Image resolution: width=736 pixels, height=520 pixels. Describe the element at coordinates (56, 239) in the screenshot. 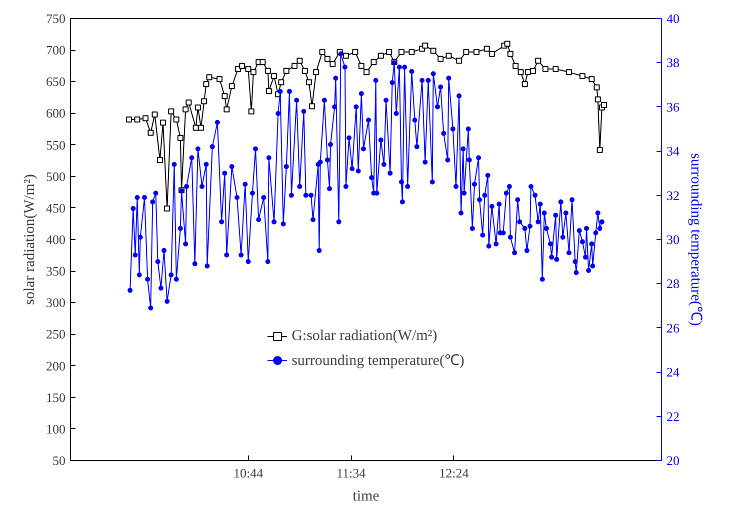

I see `y-tick-label: 400` at that location.